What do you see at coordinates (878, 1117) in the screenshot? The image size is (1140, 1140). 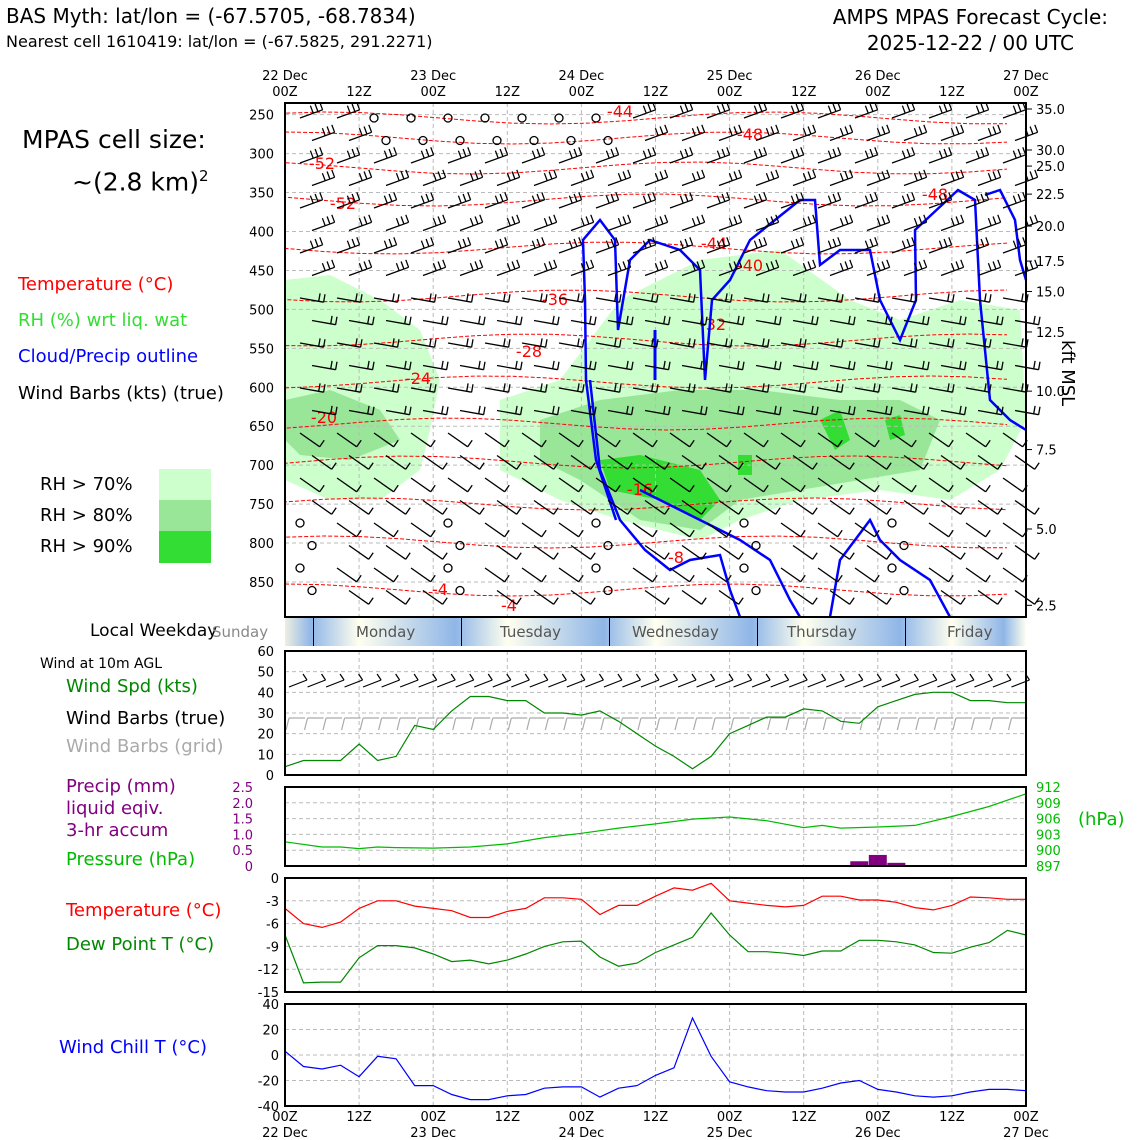 I see `bottom-hour-label: 00Z` at bounding box center [878, 1117].